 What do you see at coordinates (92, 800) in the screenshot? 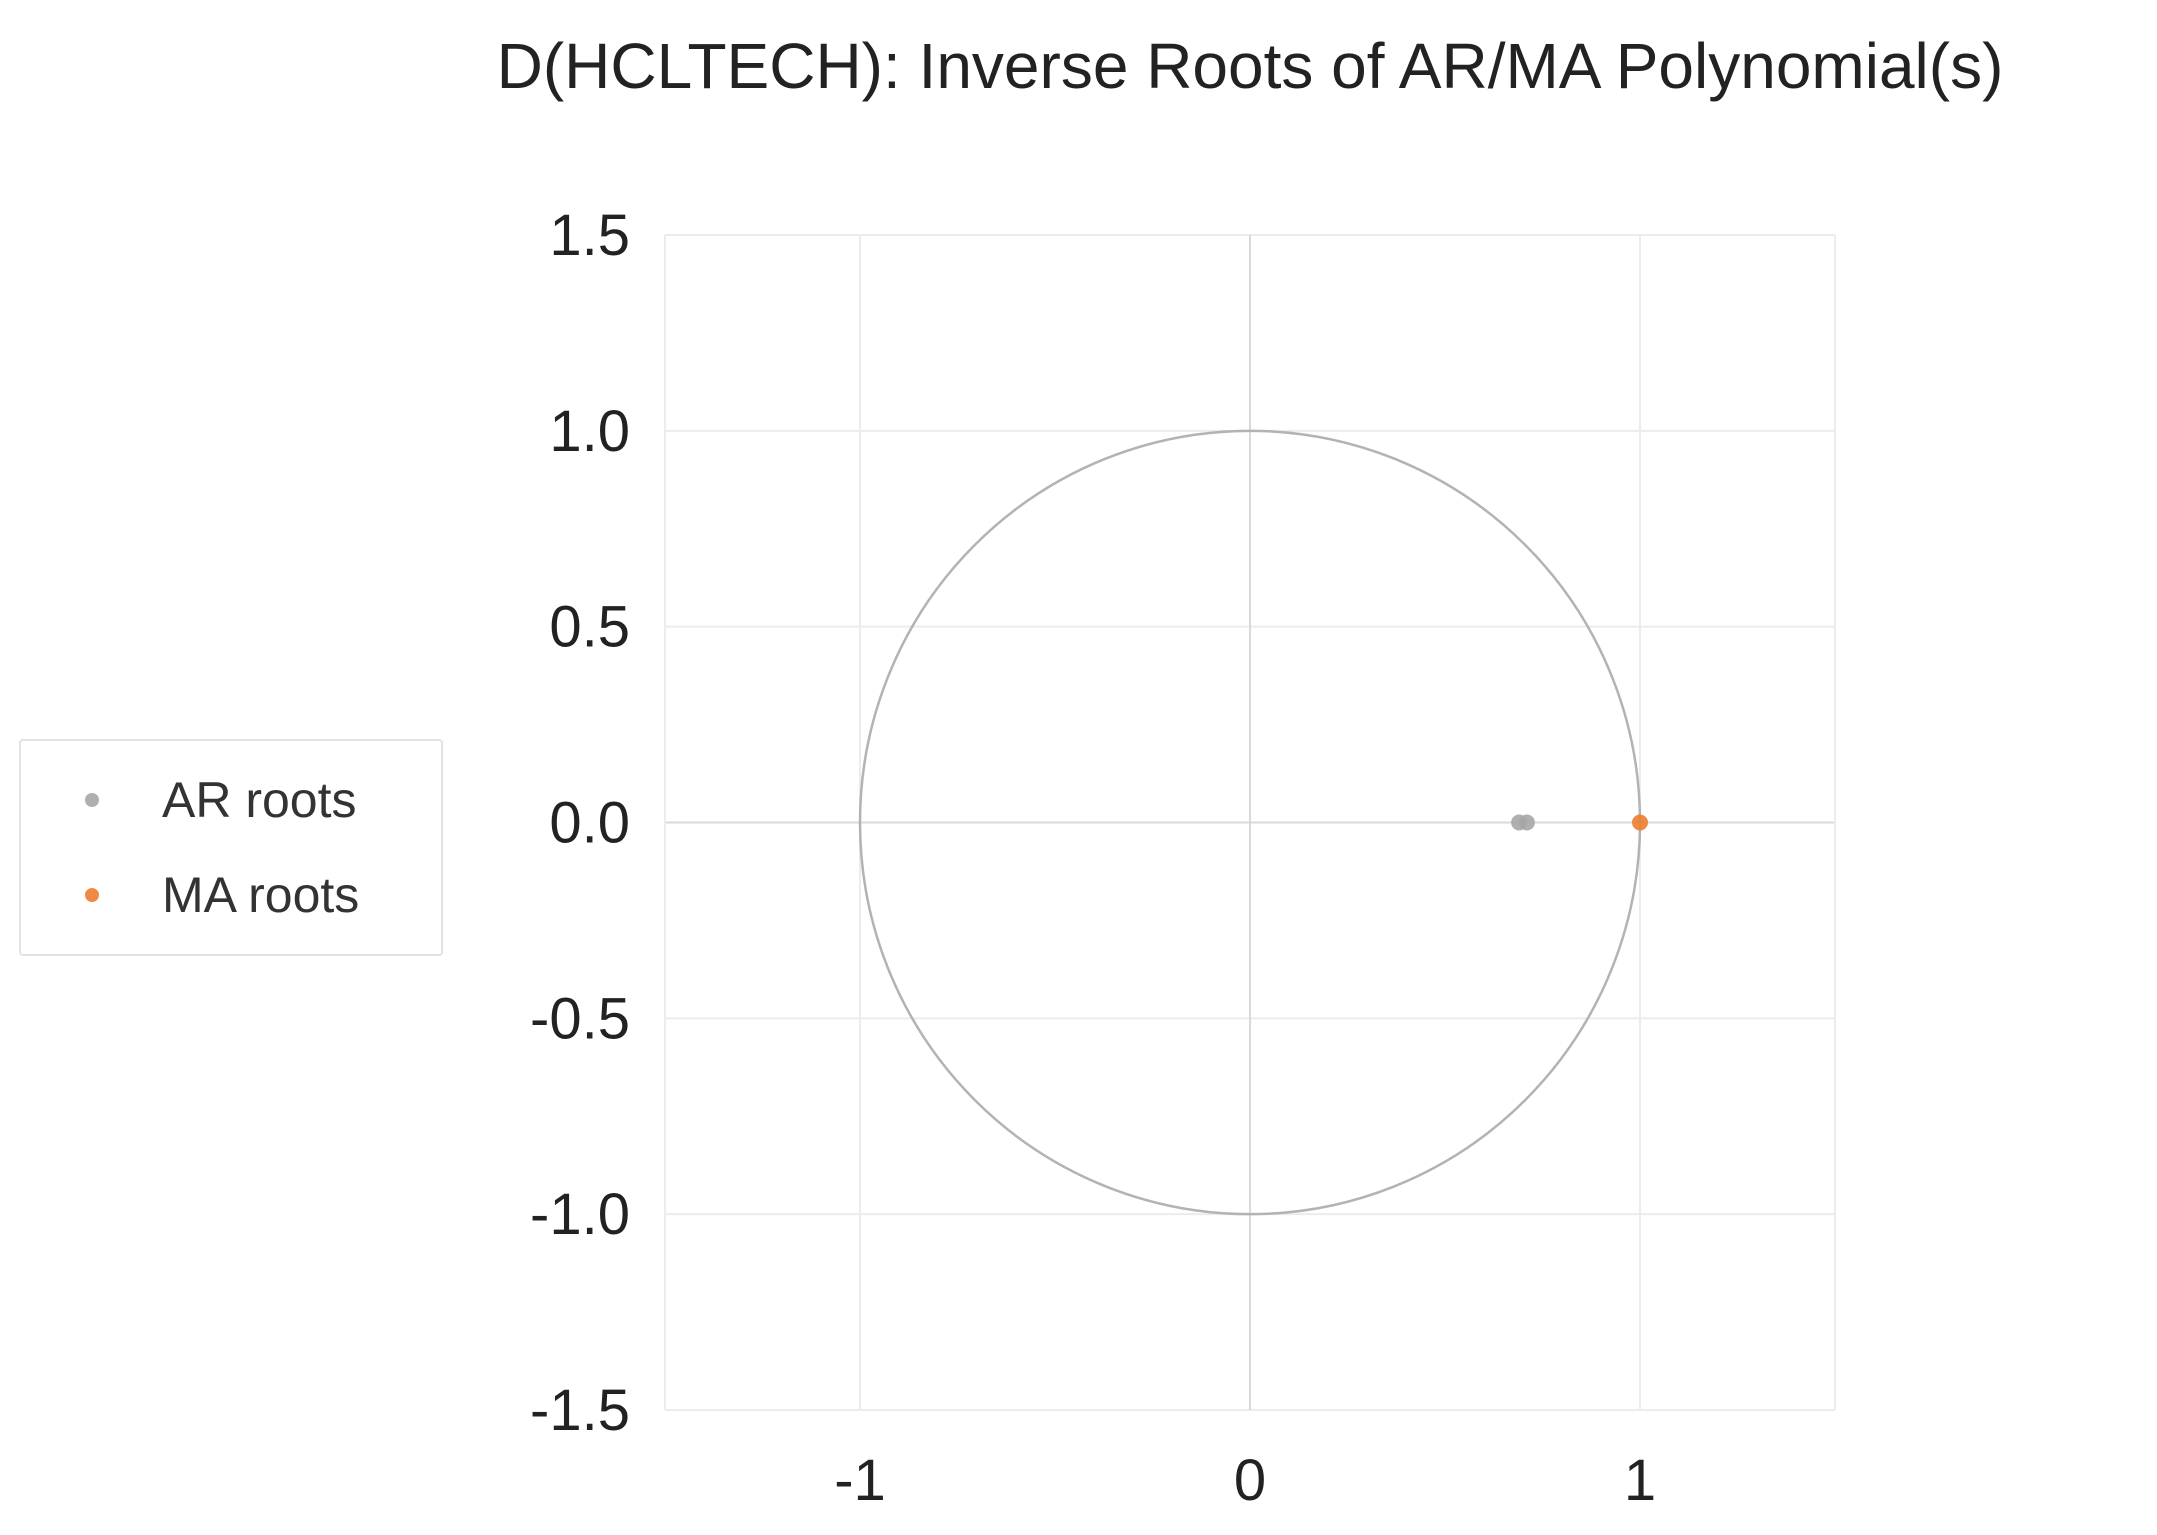
I see `legend-marker-ar-roots` at bounding box center [92, 800].